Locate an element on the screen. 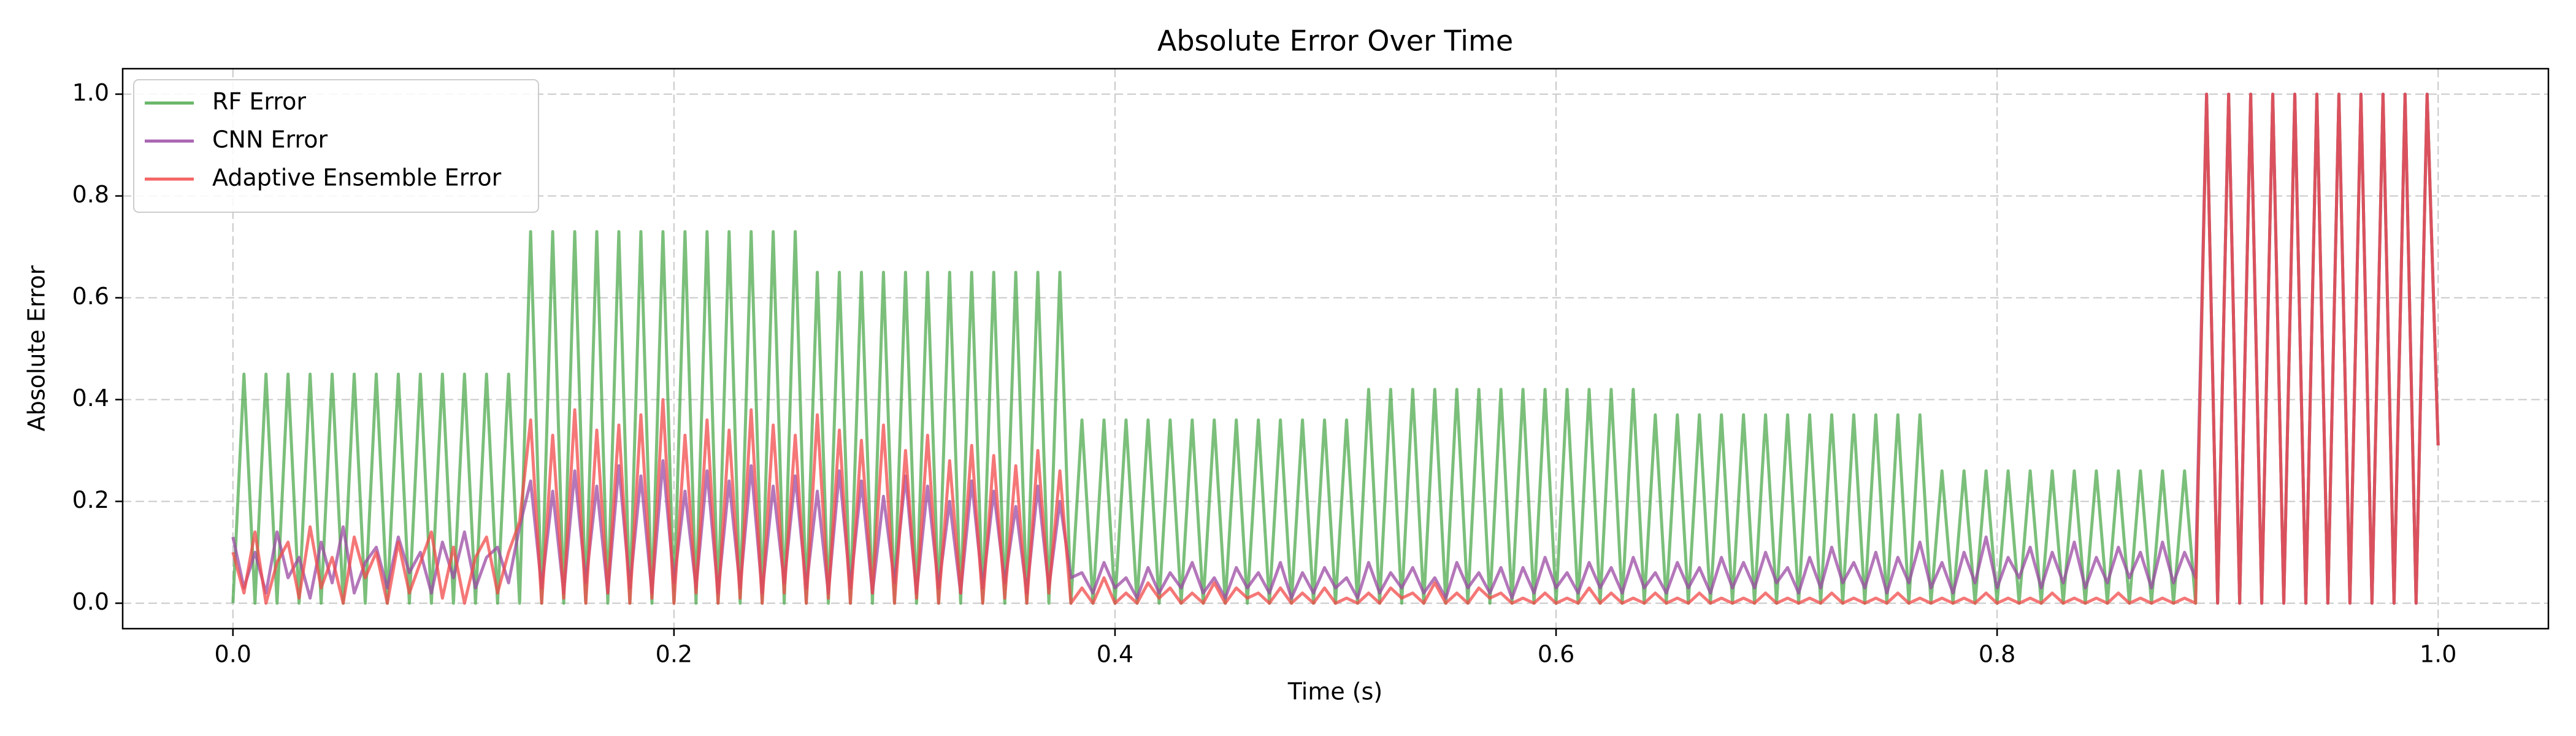  legend-label: RF Error is located at coordinates (259, 101).